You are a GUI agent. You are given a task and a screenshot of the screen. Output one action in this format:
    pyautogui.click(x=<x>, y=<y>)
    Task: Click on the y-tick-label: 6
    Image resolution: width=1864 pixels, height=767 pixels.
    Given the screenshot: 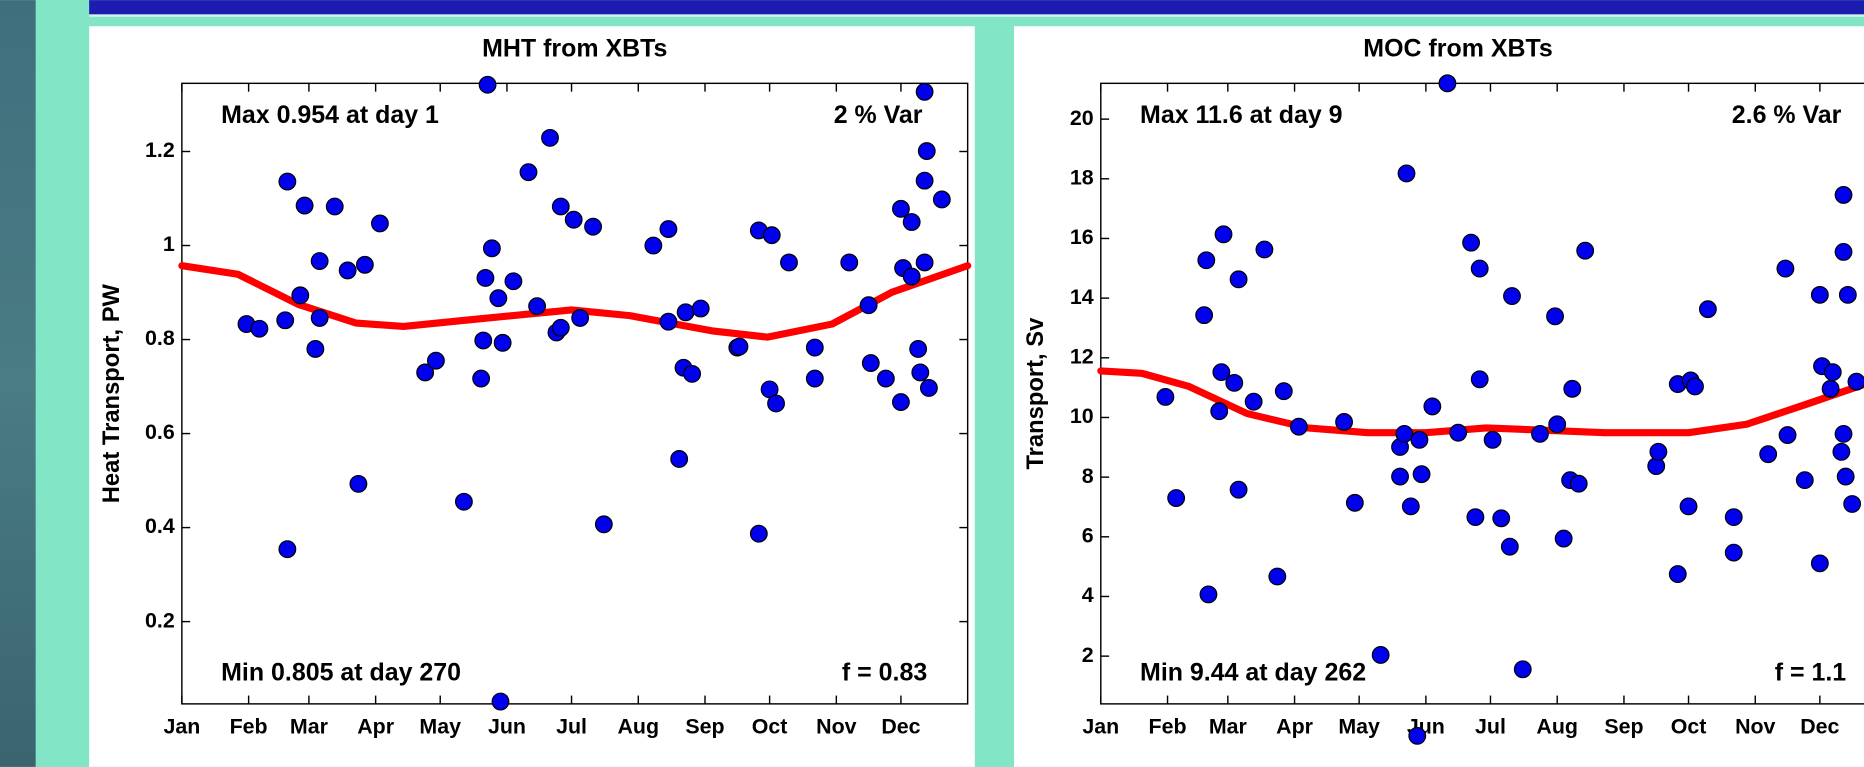 What is the action you would take?
    pyautogui.click(x=1088, y=535)
    